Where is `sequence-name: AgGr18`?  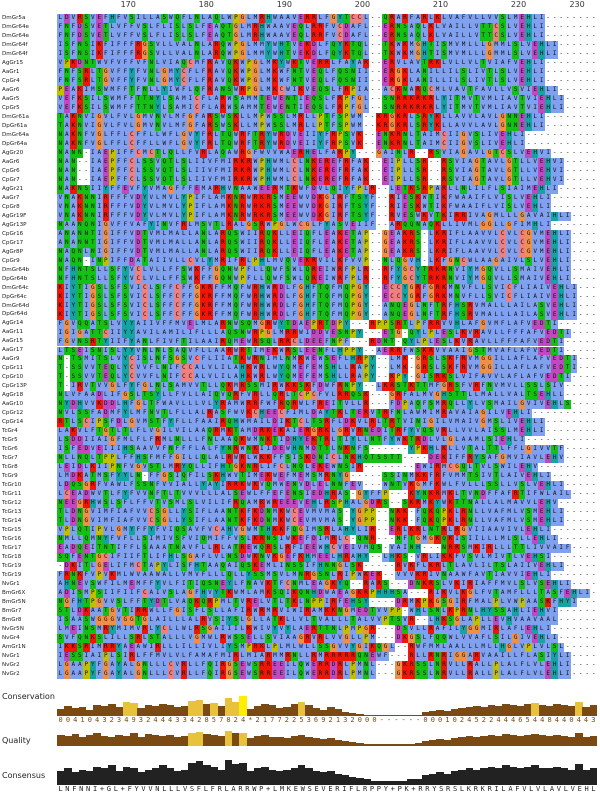 sequence-name: AgGr18 is located at coordinates (29, 395).